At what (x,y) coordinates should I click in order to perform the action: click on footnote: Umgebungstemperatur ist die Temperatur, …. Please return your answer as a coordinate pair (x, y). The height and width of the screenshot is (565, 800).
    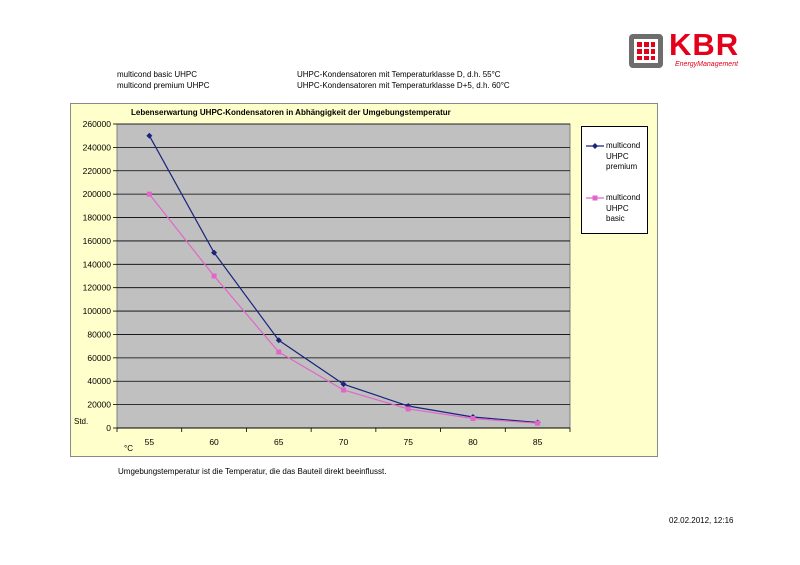
    Looking at the image, I should click on (252, 471).